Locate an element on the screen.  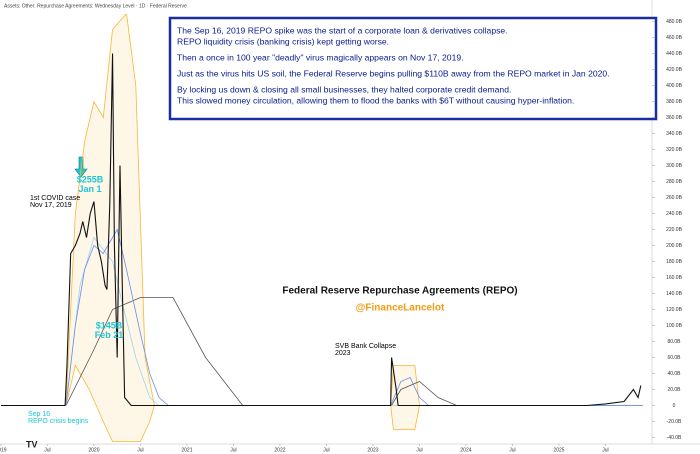
annotation: Jan 1 is located at coordinates (89, 189).